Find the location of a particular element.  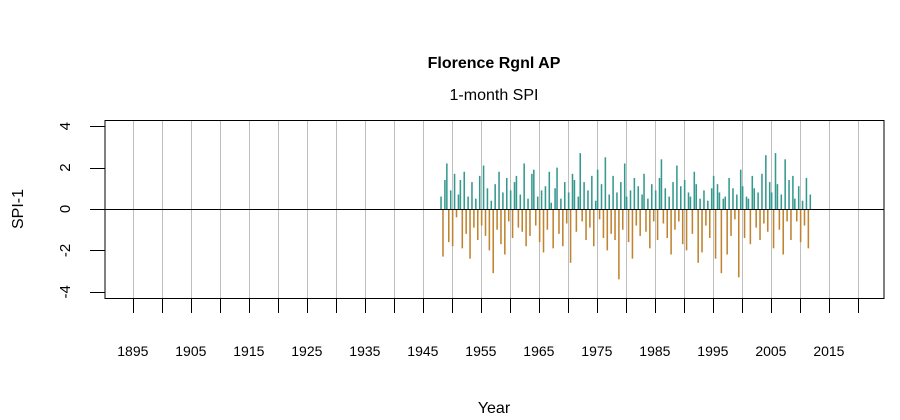

x-tick-label: 1985 is located at coordinates (654, 351).